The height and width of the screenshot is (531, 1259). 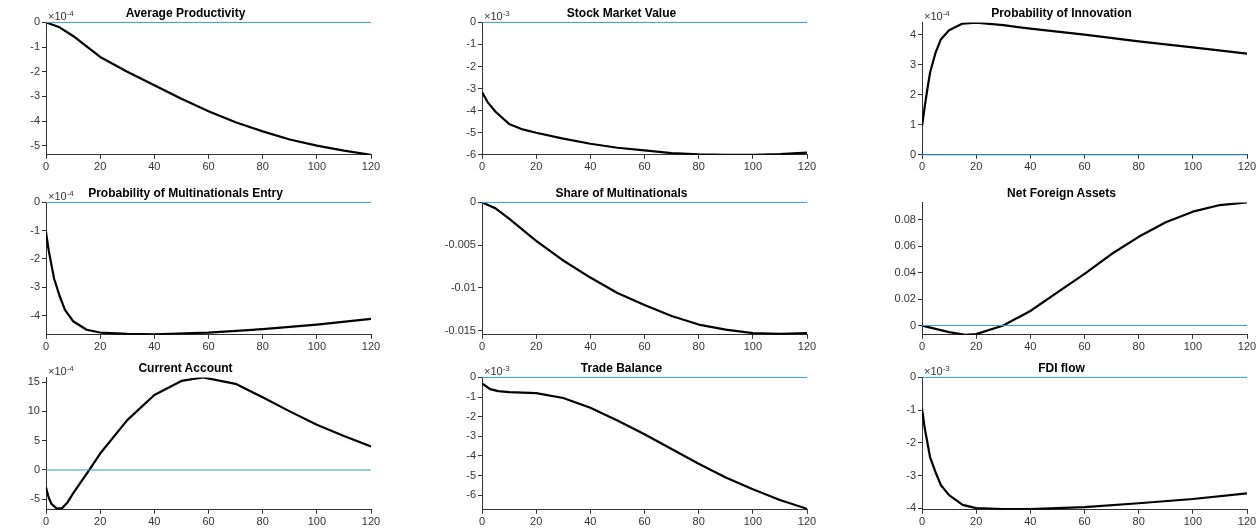 What do you see at coordinates (185, 367) in the screenshot?
I see `chart-title: Current Account` at bounding box center [185, 367].